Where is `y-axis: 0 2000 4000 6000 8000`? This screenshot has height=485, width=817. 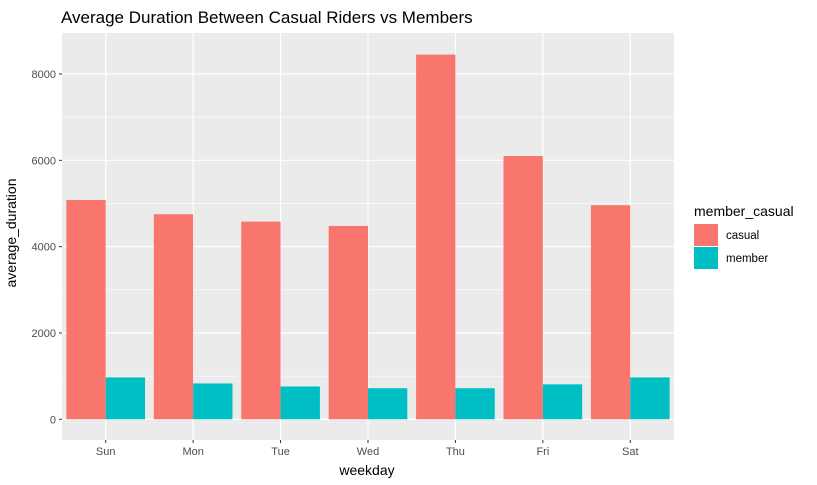 y-axis: 0 2000 4000 6000 8000 is located at coordinates (47, 247).